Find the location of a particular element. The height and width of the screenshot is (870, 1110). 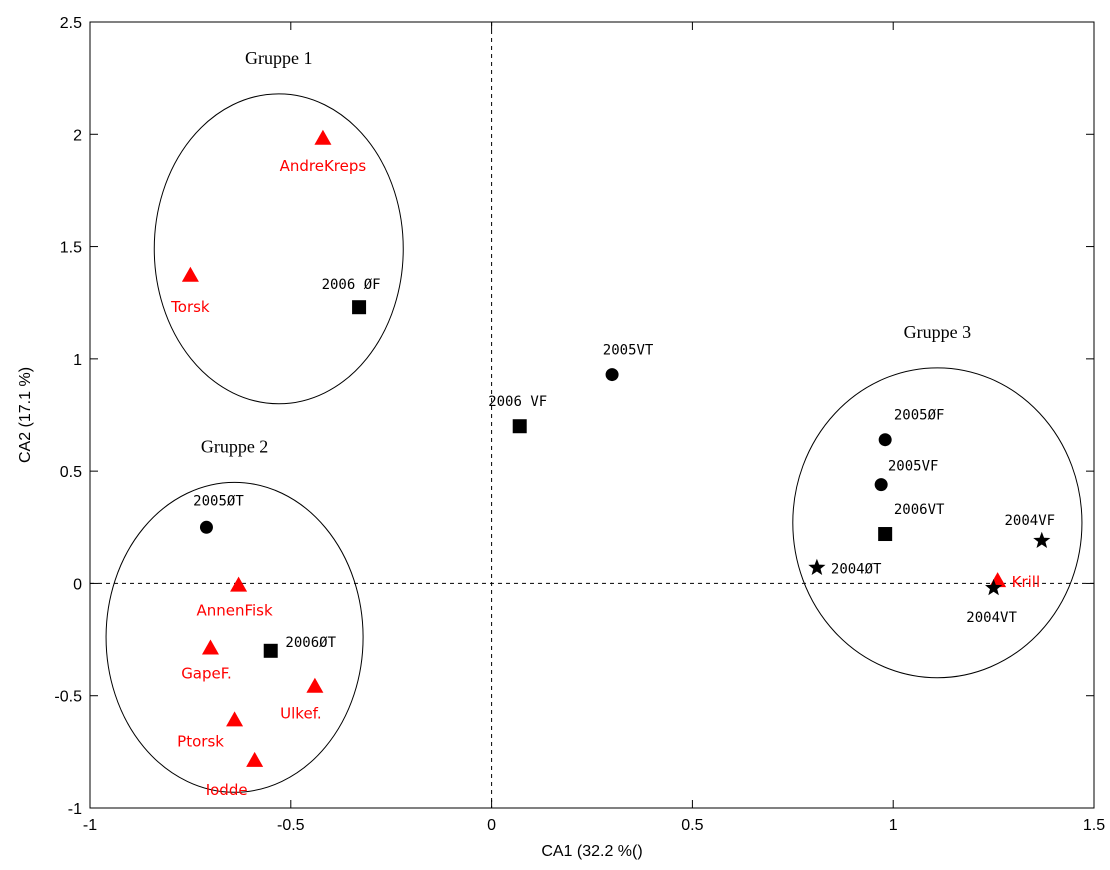

site-label: 2004ØT is located at coordinates (856, 570).